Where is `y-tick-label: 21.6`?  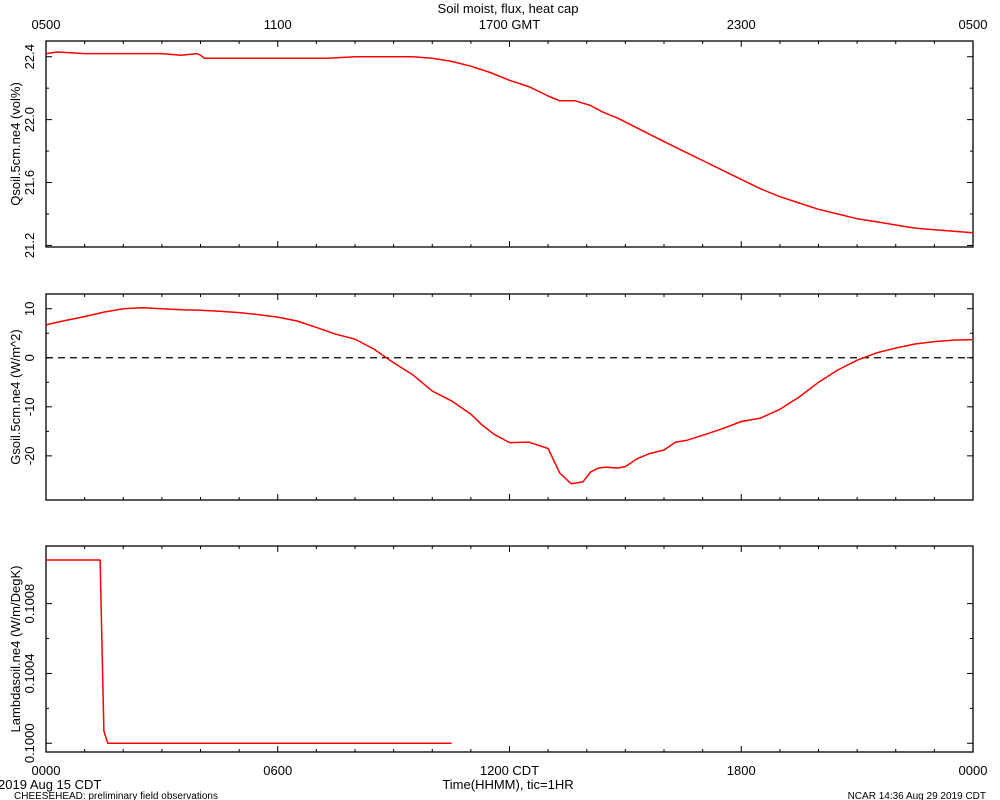 y-tick-label: 21.6 is located at coordinates (29, 182).